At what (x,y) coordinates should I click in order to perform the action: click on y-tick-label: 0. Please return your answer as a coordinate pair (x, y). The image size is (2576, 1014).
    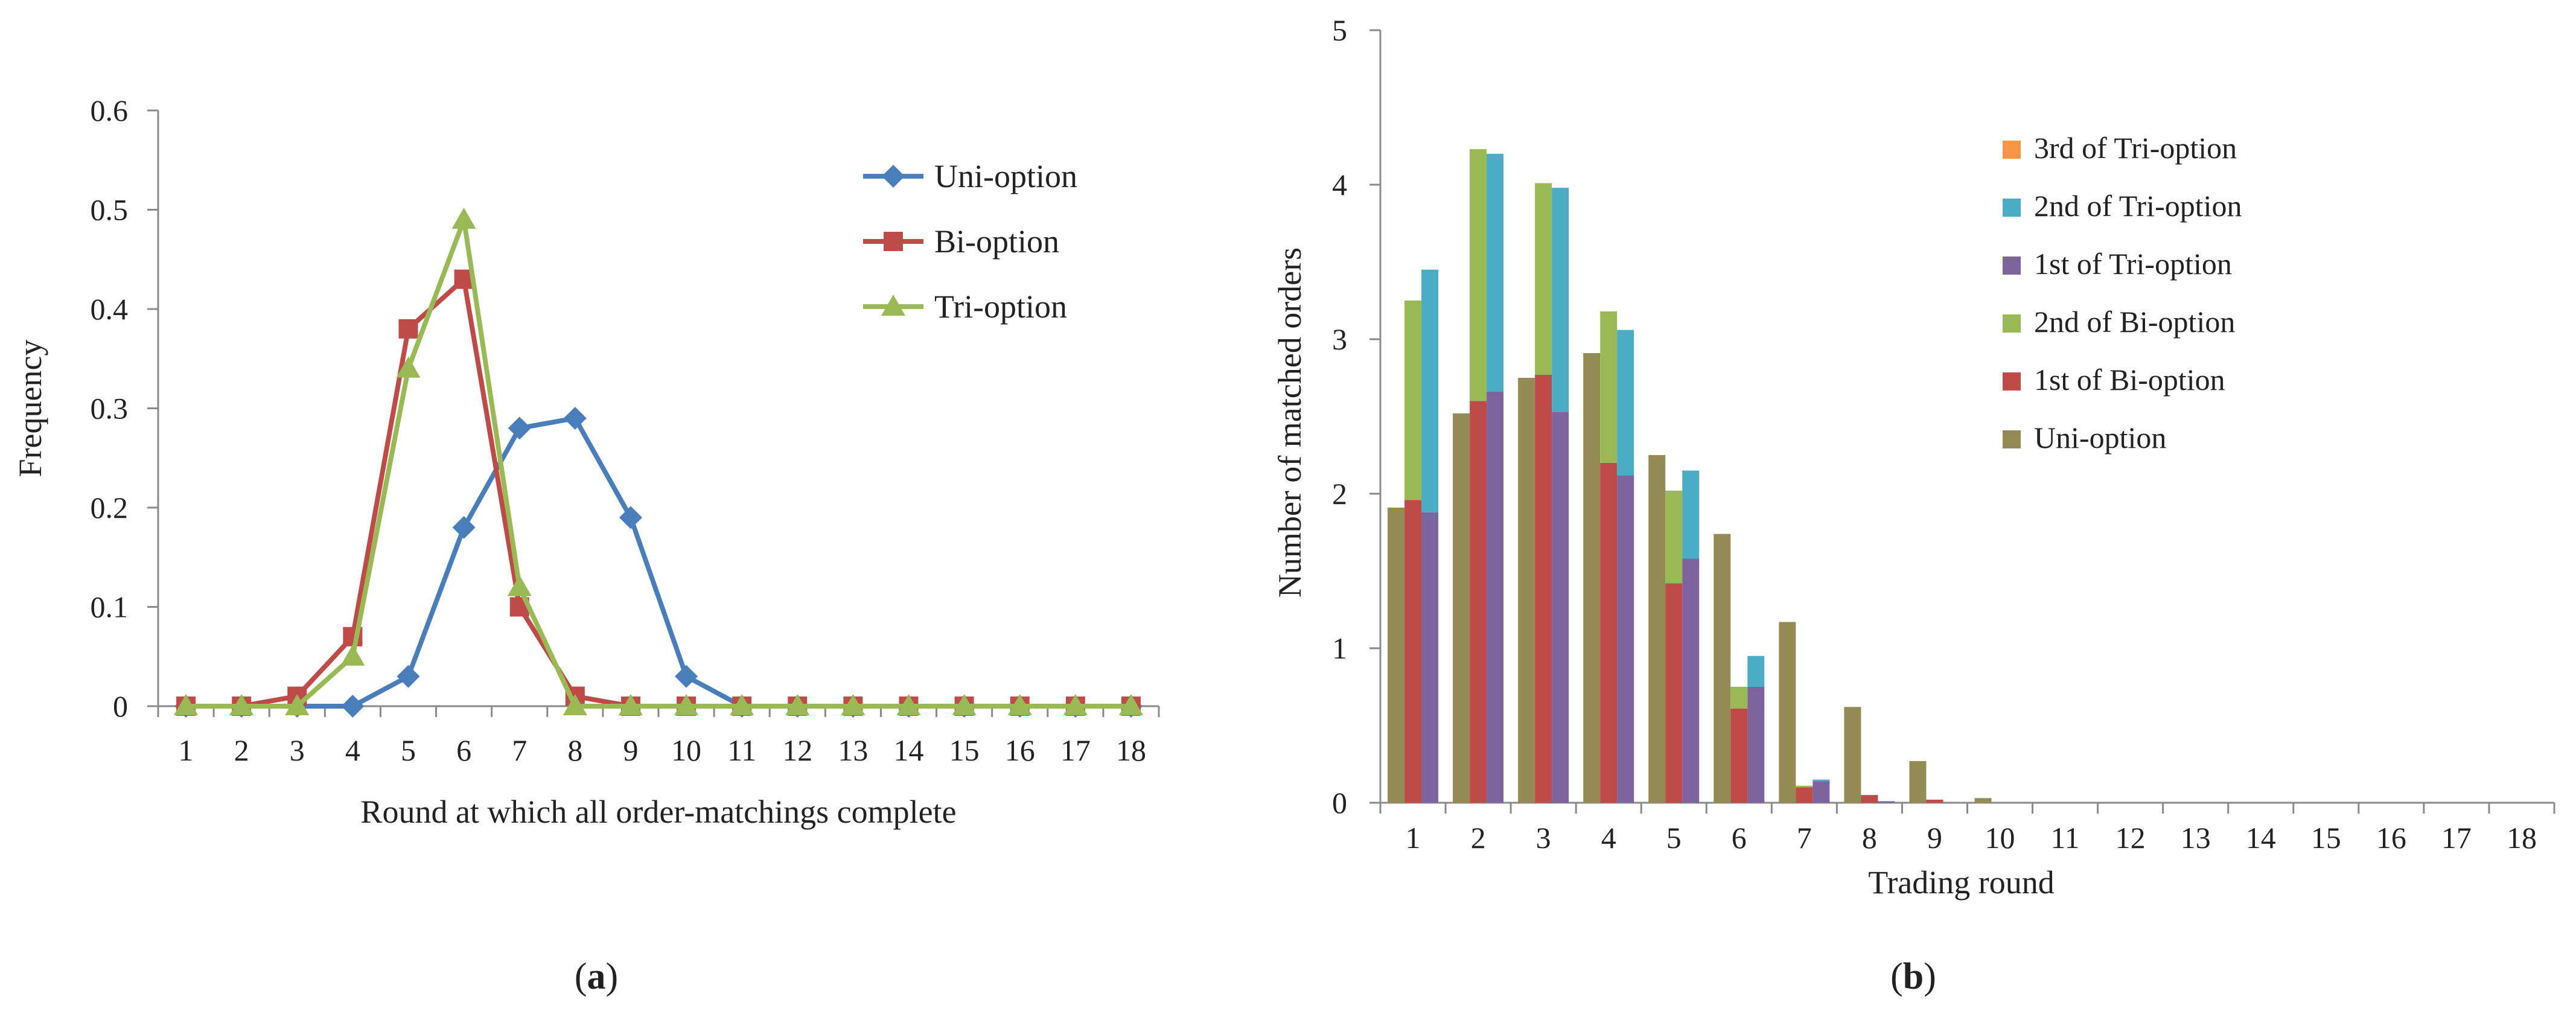
    Looking at the image, I should click on (1339, 803).